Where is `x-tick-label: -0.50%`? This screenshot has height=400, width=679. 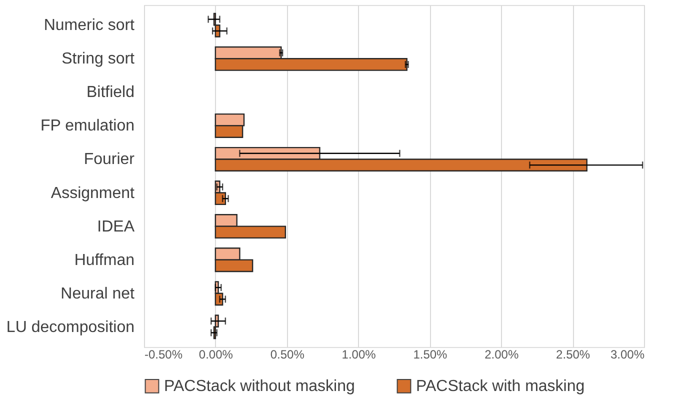
x-tick-label: -0.50% is located at coordinates (163, 355).